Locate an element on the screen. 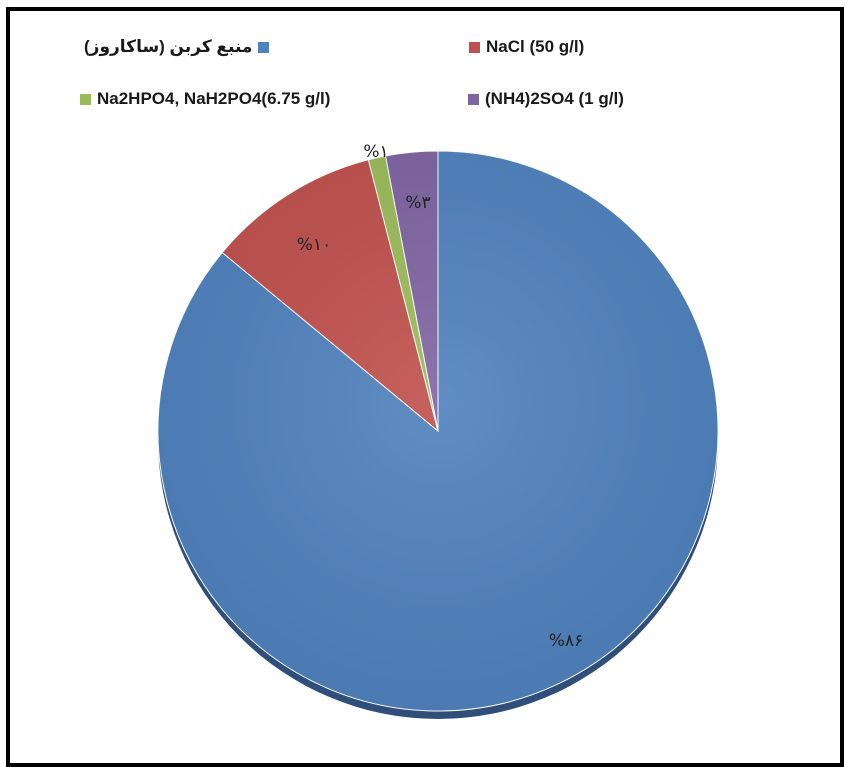  legend-item-sucrose: منبع کربن (ساکاروز) is located at coordinates (177, 47).